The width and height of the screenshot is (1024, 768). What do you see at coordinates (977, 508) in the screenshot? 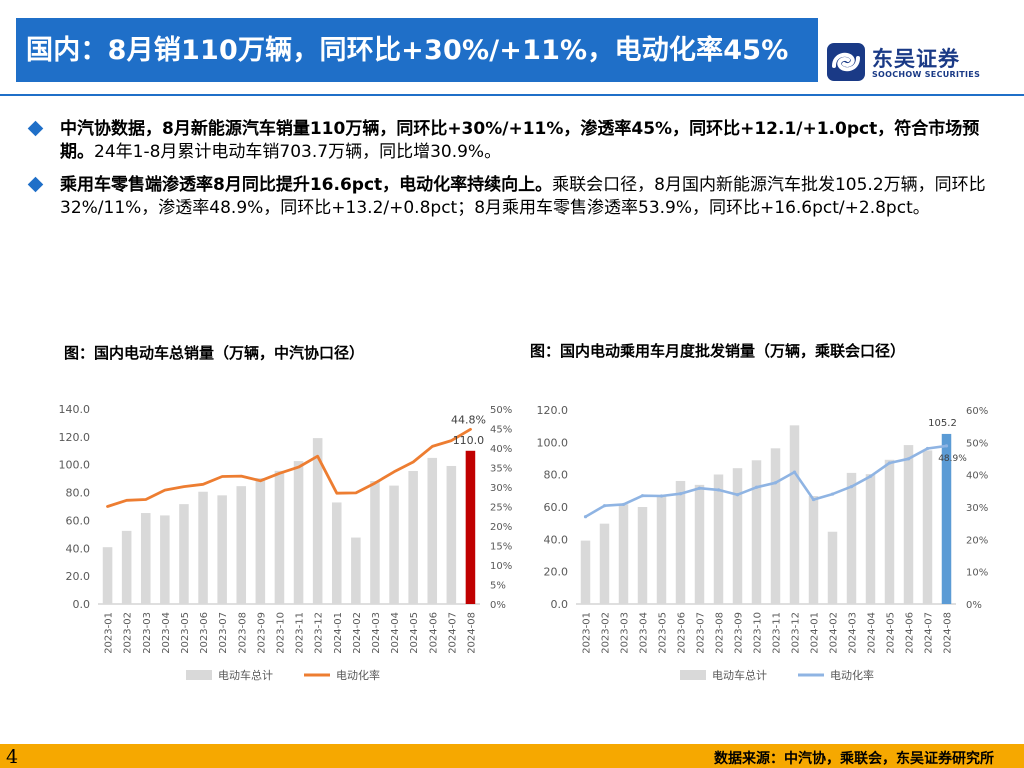
I see `y-right-tick-label: 30%` at bounding box center [977, 508].